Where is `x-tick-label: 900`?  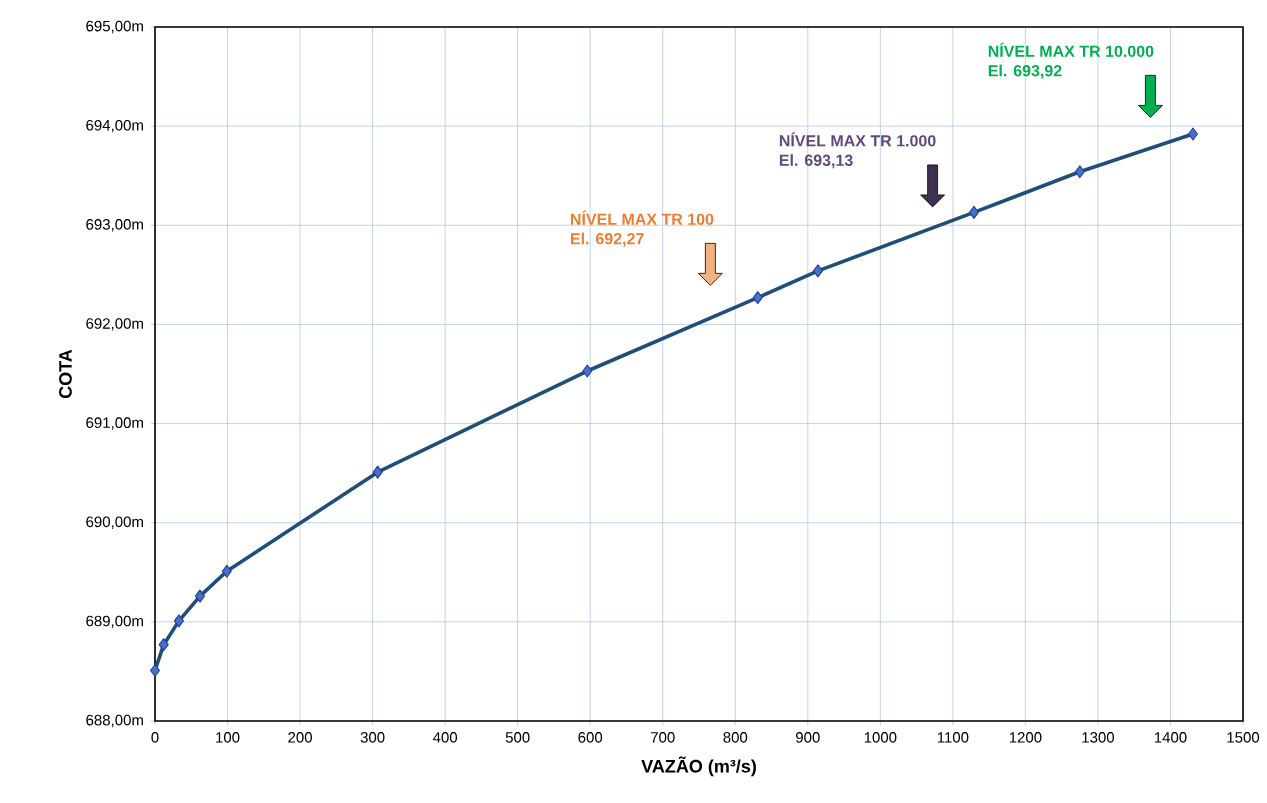
x-tick-label: 900 is located at coordinates (807, 737).